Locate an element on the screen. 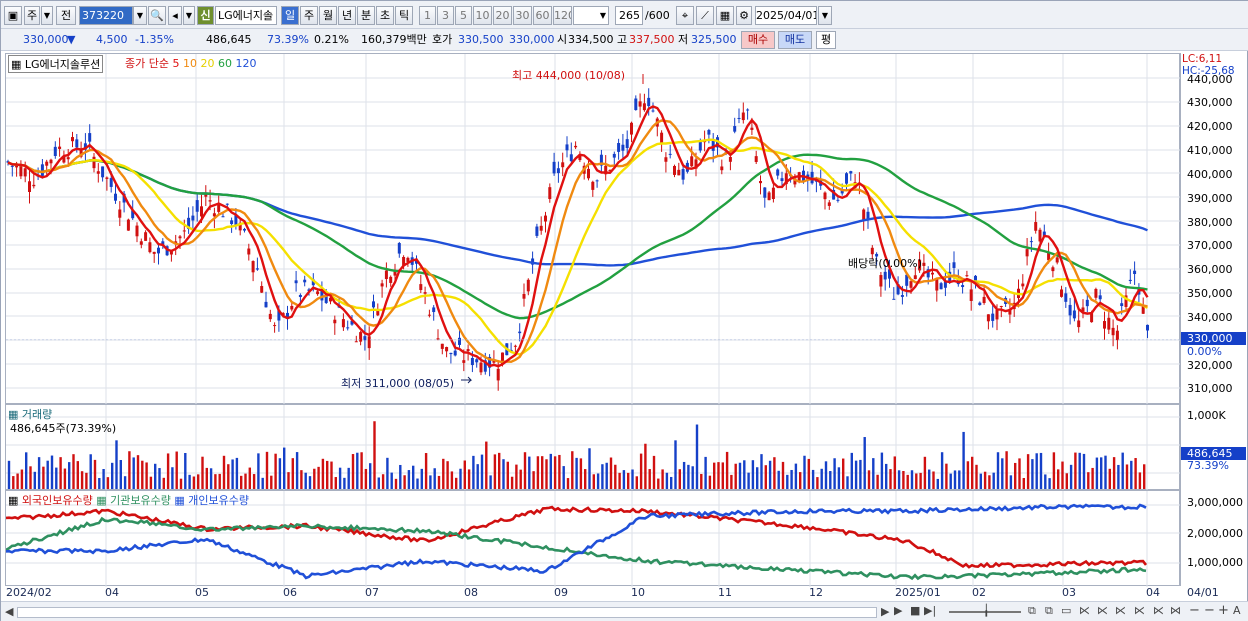  volume-pane: ▦ 거래량 486,645주(73.39%) is located at coordinates (593, 447).